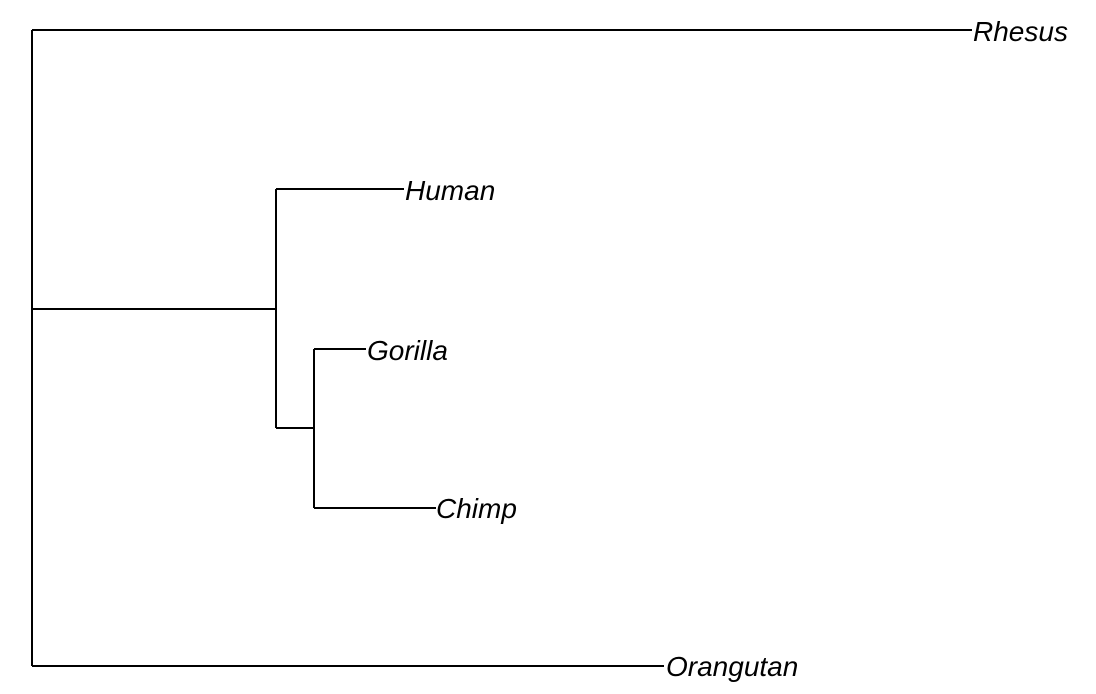 Image resolution: width=1096 pixels, height=694 pixels. Describe the element at coordinates (732, 666) in the screenshot. I see `tip-label-orangutan: Orangutan` at that location.